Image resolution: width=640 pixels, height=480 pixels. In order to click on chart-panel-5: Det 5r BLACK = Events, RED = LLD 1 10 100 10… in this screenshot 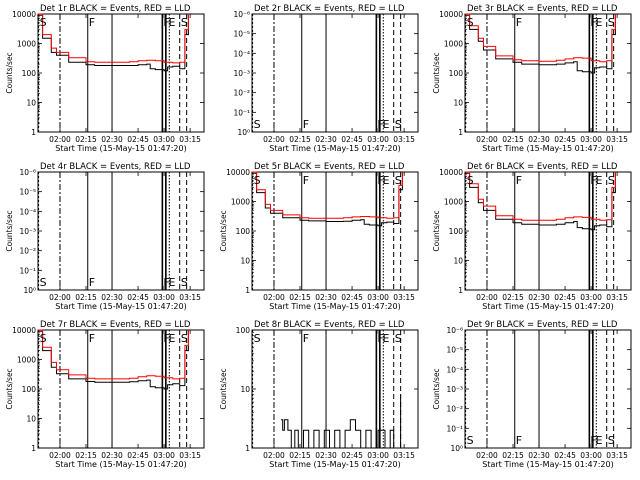, I will do `click(319, 236)`.